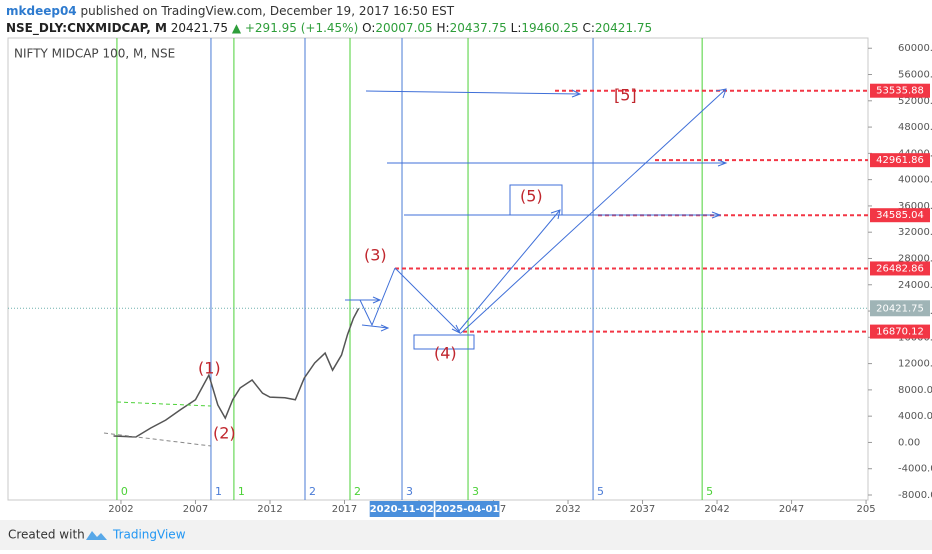 This screenshot has width=932, height=554. I want to click on x-tick-label: 205, so click(866, 509).